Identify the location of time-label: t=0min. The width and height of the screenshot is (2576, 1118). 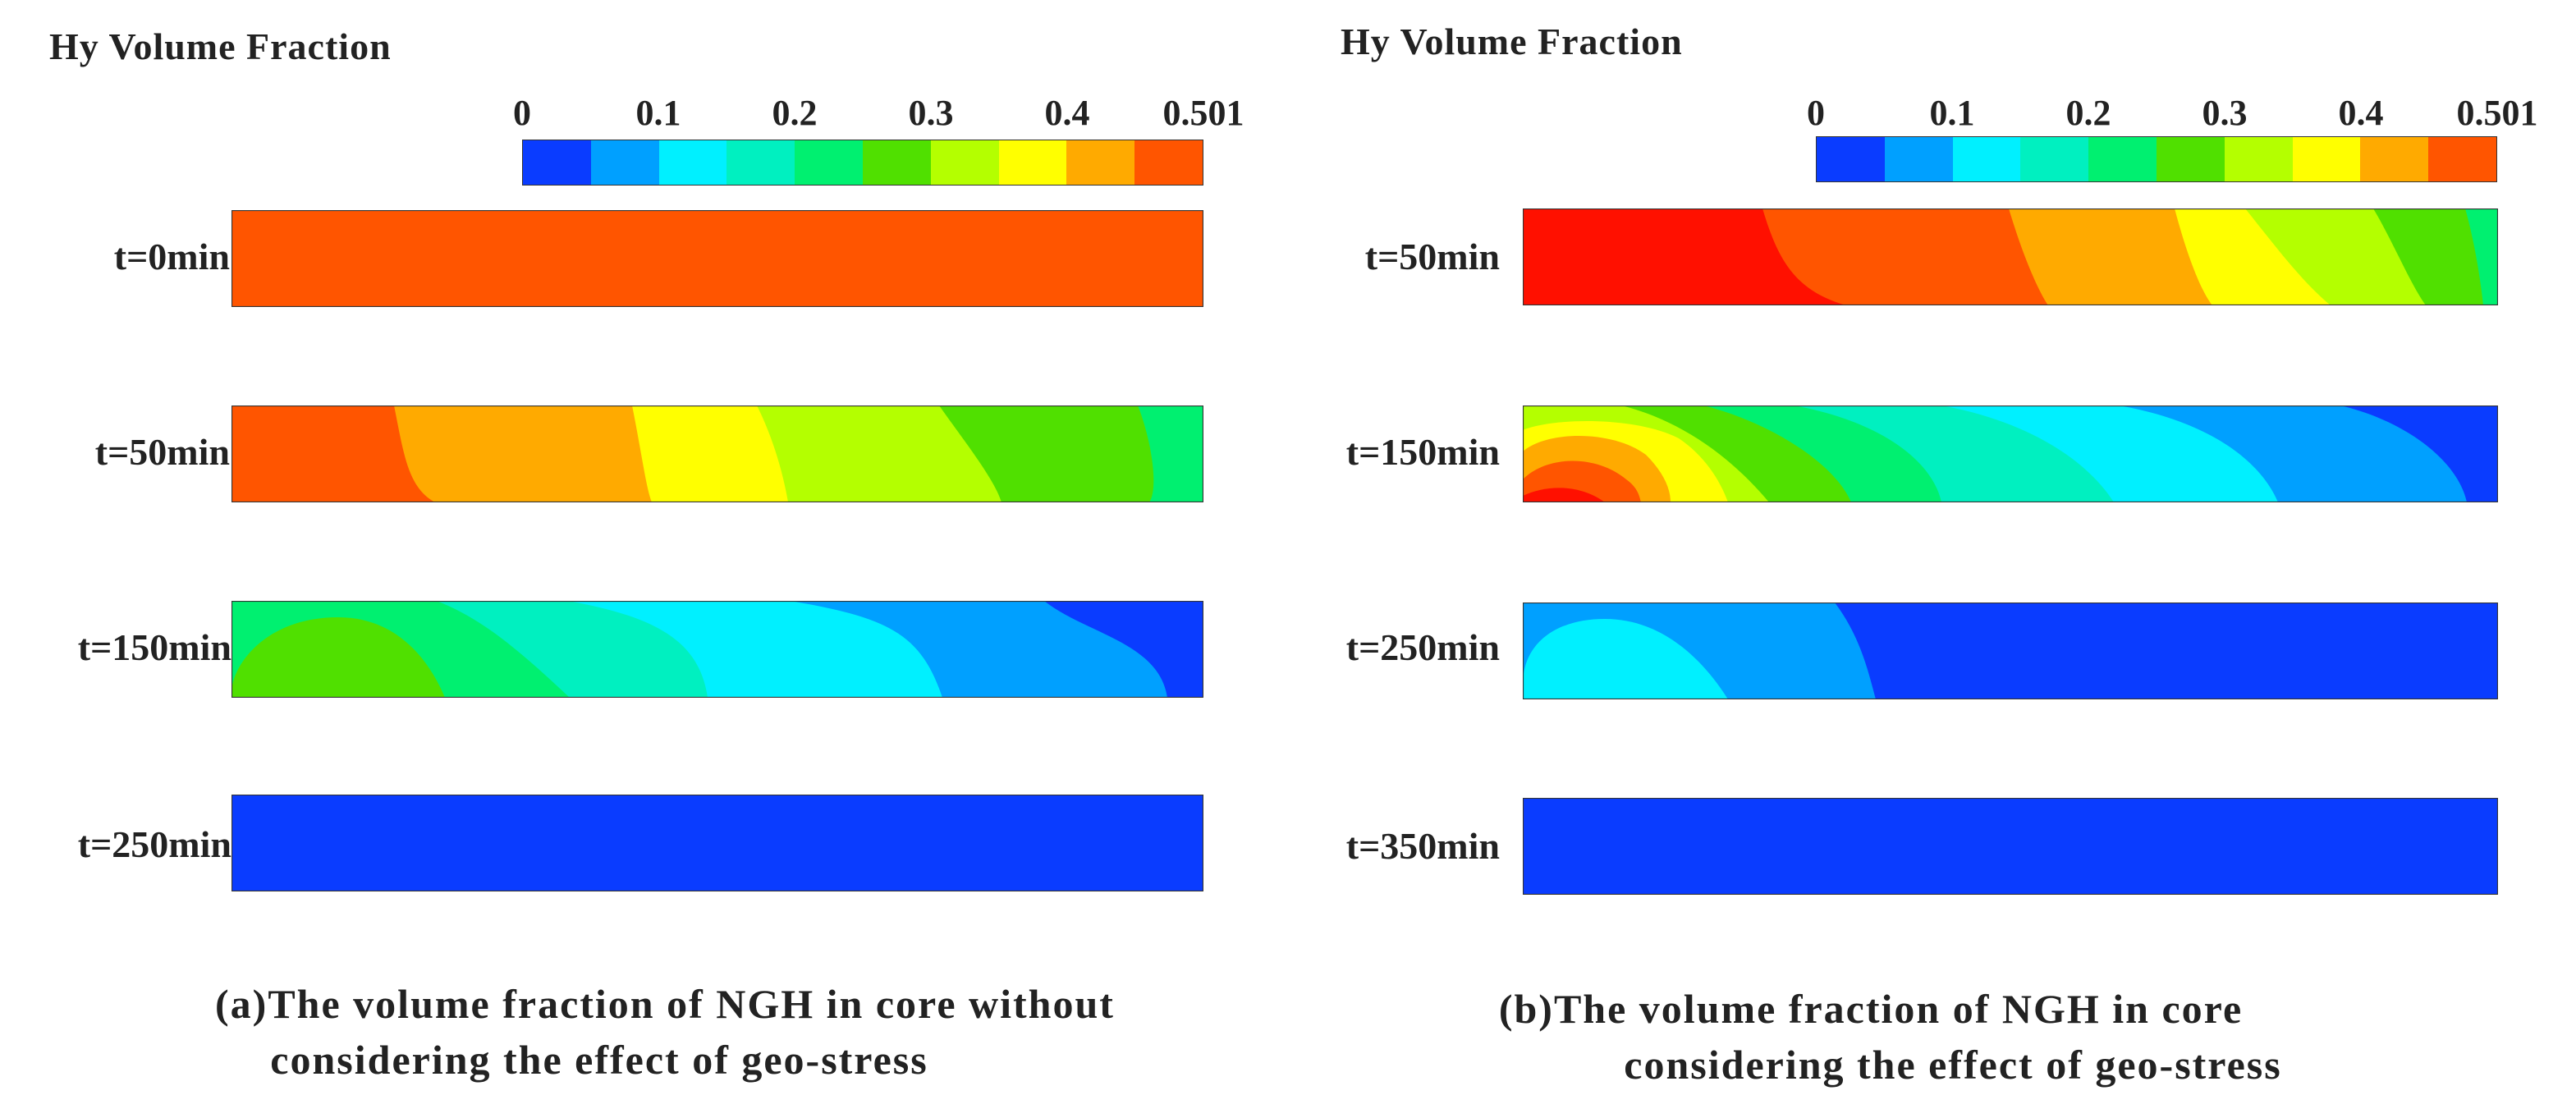
(171, 257).